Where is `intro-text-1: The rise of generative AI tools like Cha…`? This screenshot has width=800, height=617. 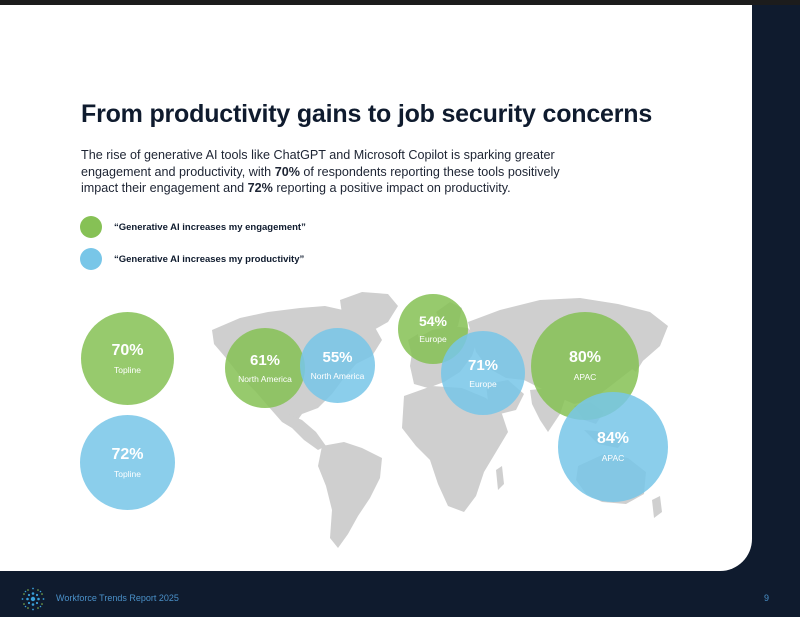 intro-text-1: The rise of generative AI tools like Cha… is located at coordinates (318, 163).